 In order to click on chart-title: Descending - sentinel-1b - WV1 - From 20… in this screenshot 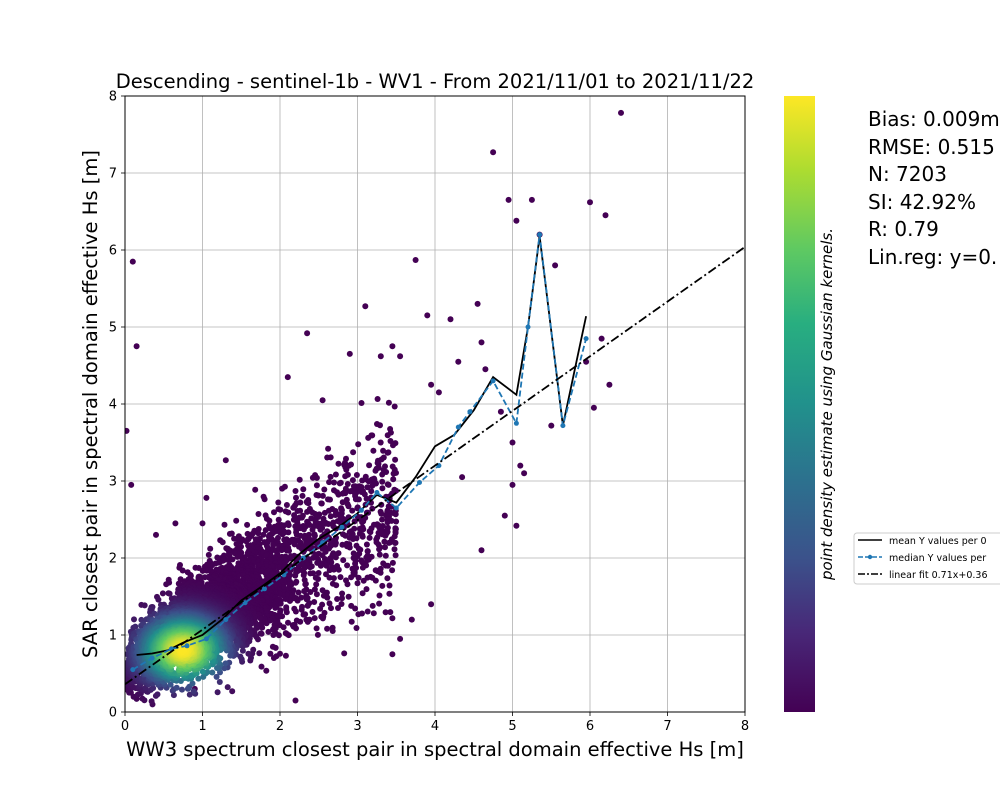, I will do `click(435, 81)`.